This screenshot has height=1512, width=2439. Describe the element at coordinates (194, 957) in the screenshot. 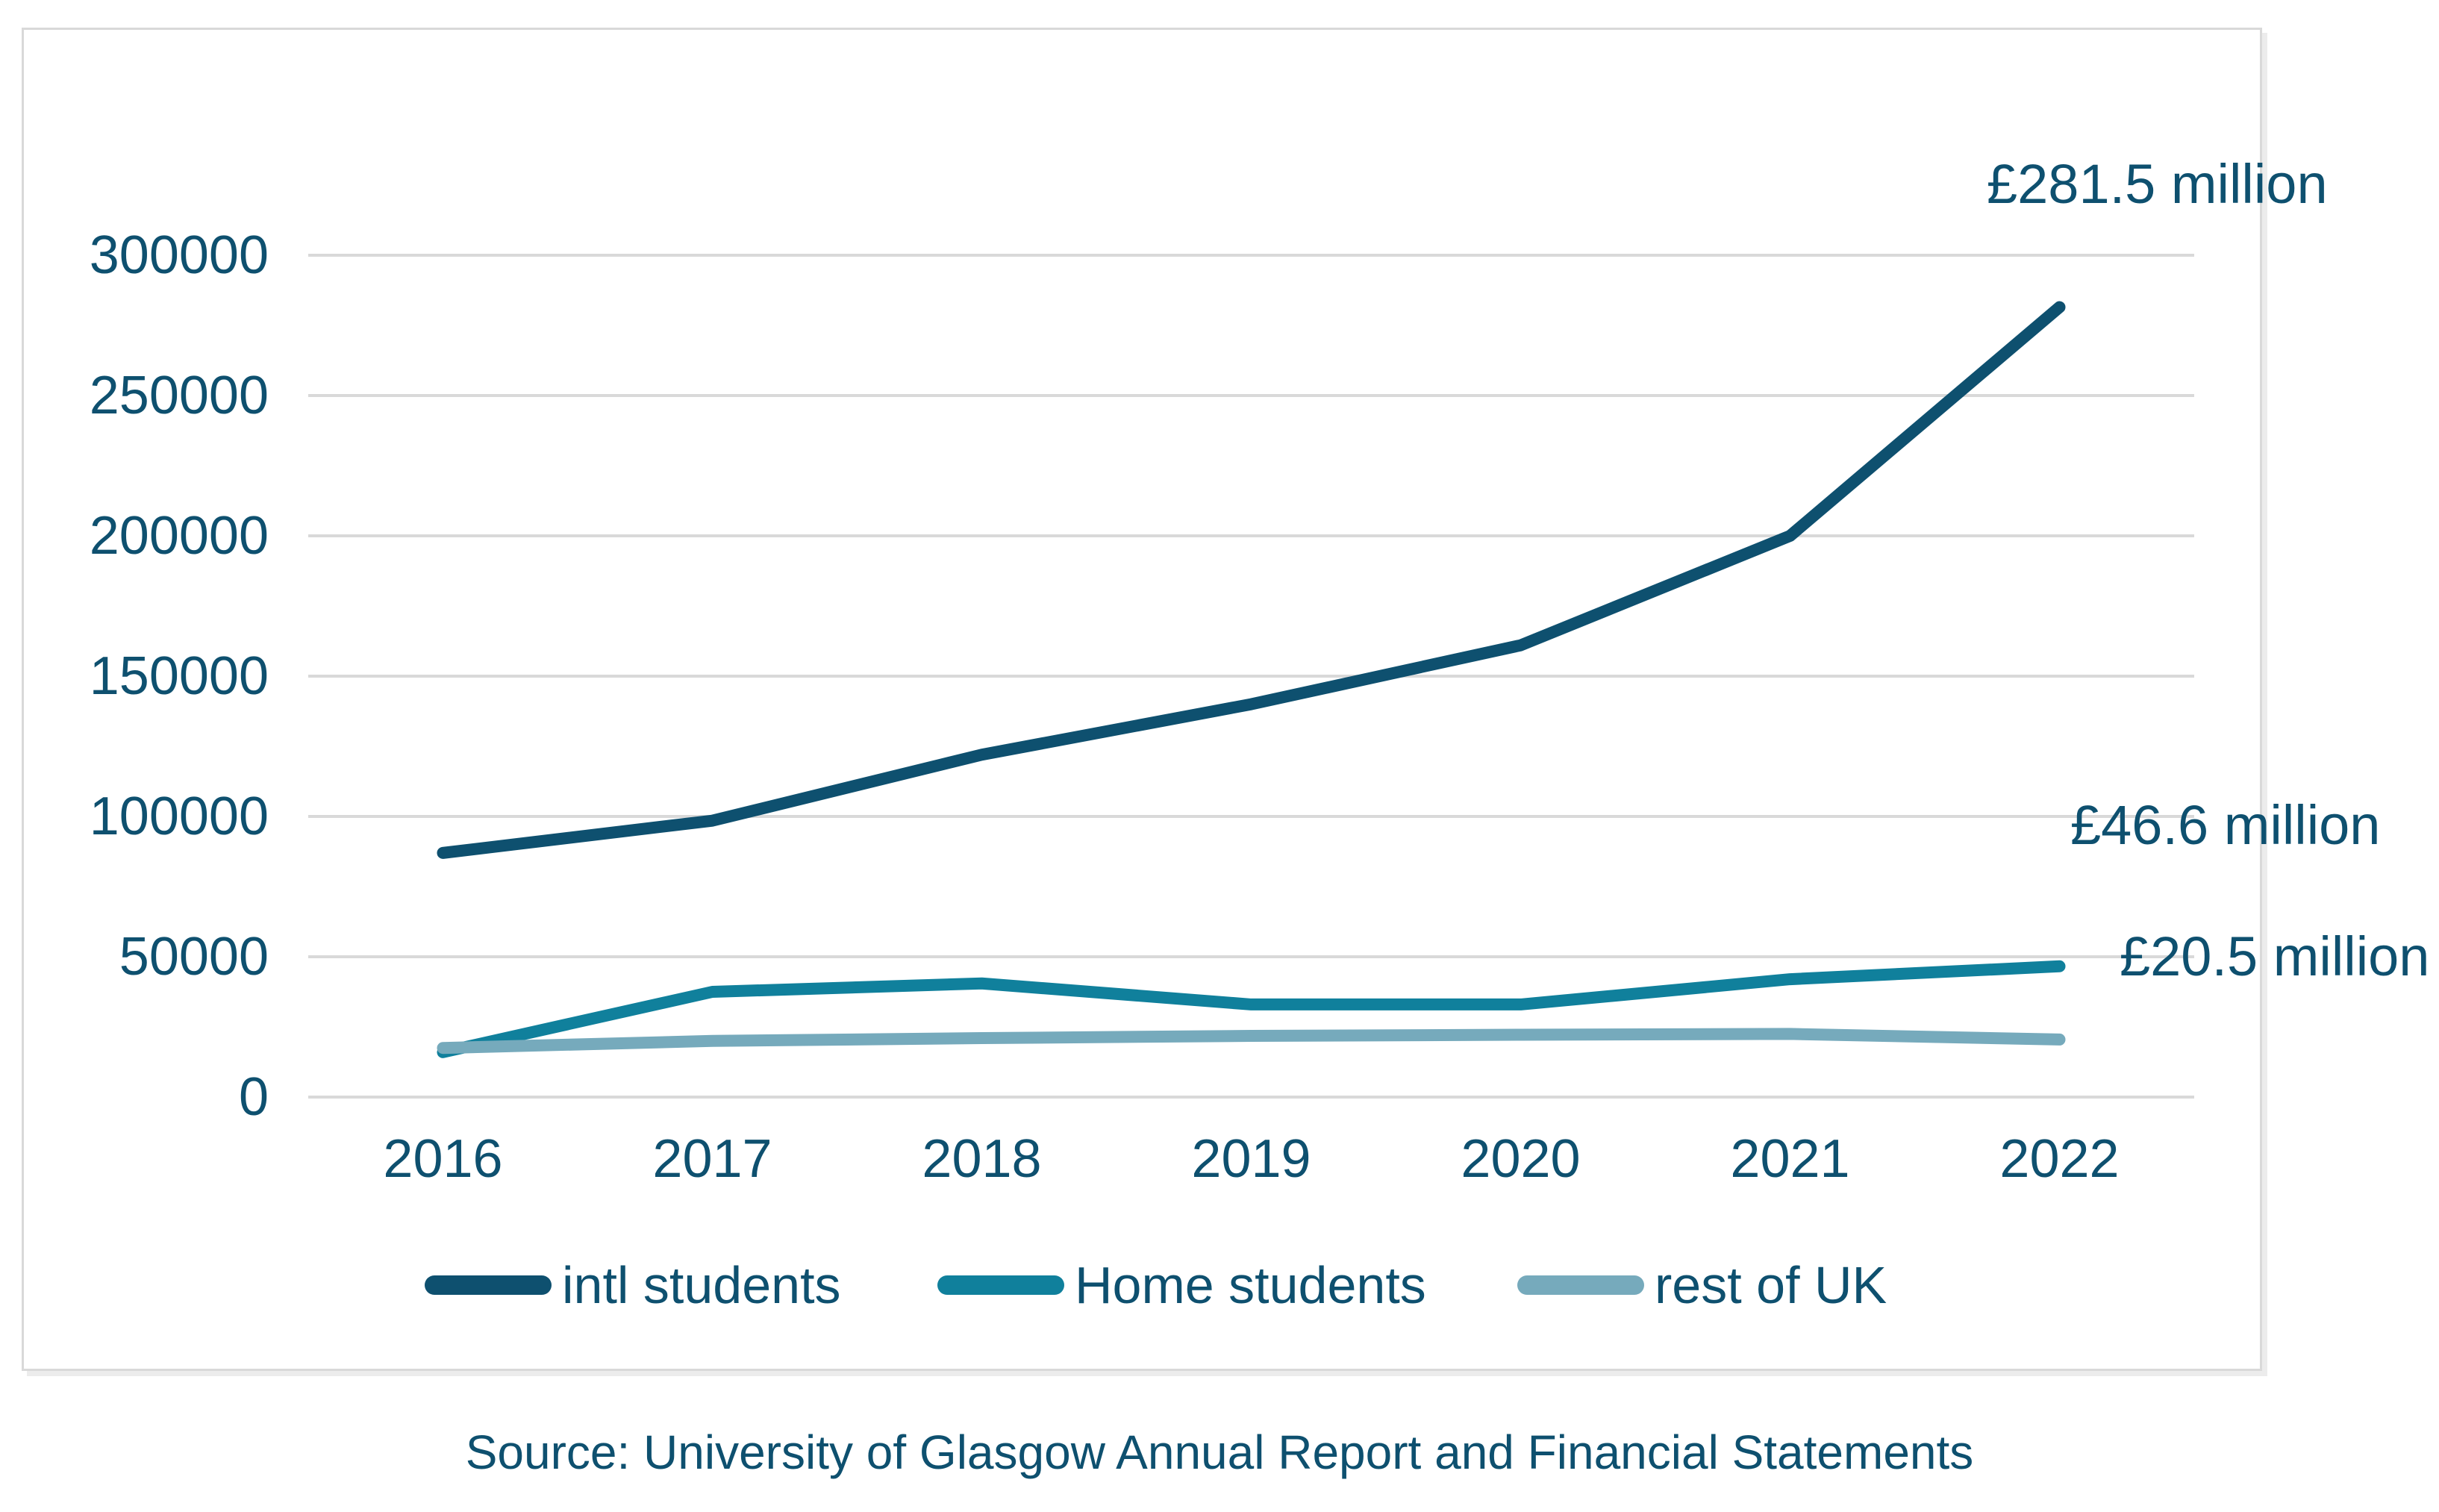

I see `y-axis-label: 50000` at that location.